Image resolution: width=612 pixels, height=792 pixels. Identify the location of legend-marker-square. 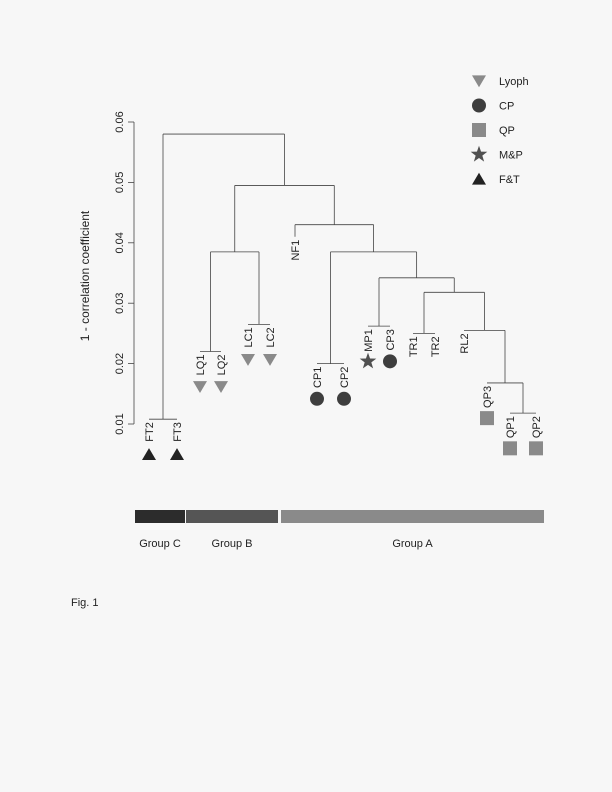
(479, 130).